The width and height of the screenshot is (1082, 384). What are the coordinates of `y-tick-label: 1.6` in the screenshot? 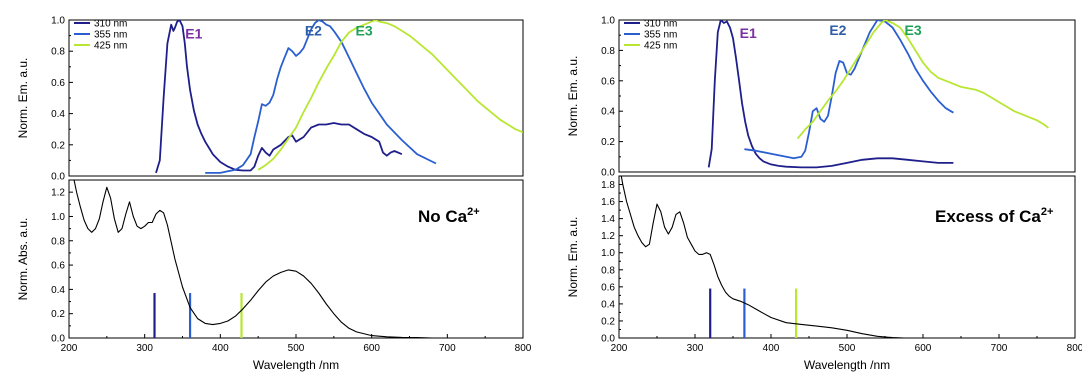 It's located at (608, 202).